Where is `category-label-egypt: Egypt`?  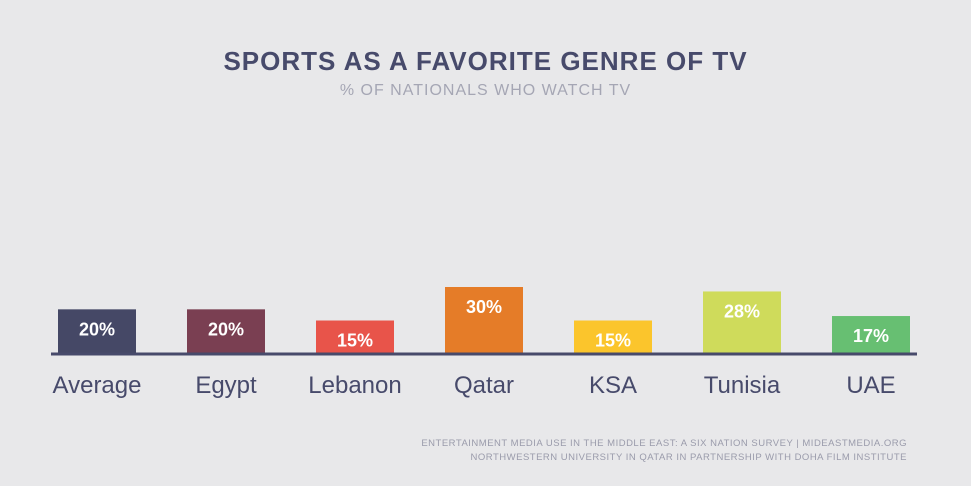
category-label-egypt: Egypt is located at coordinates (226, 385).